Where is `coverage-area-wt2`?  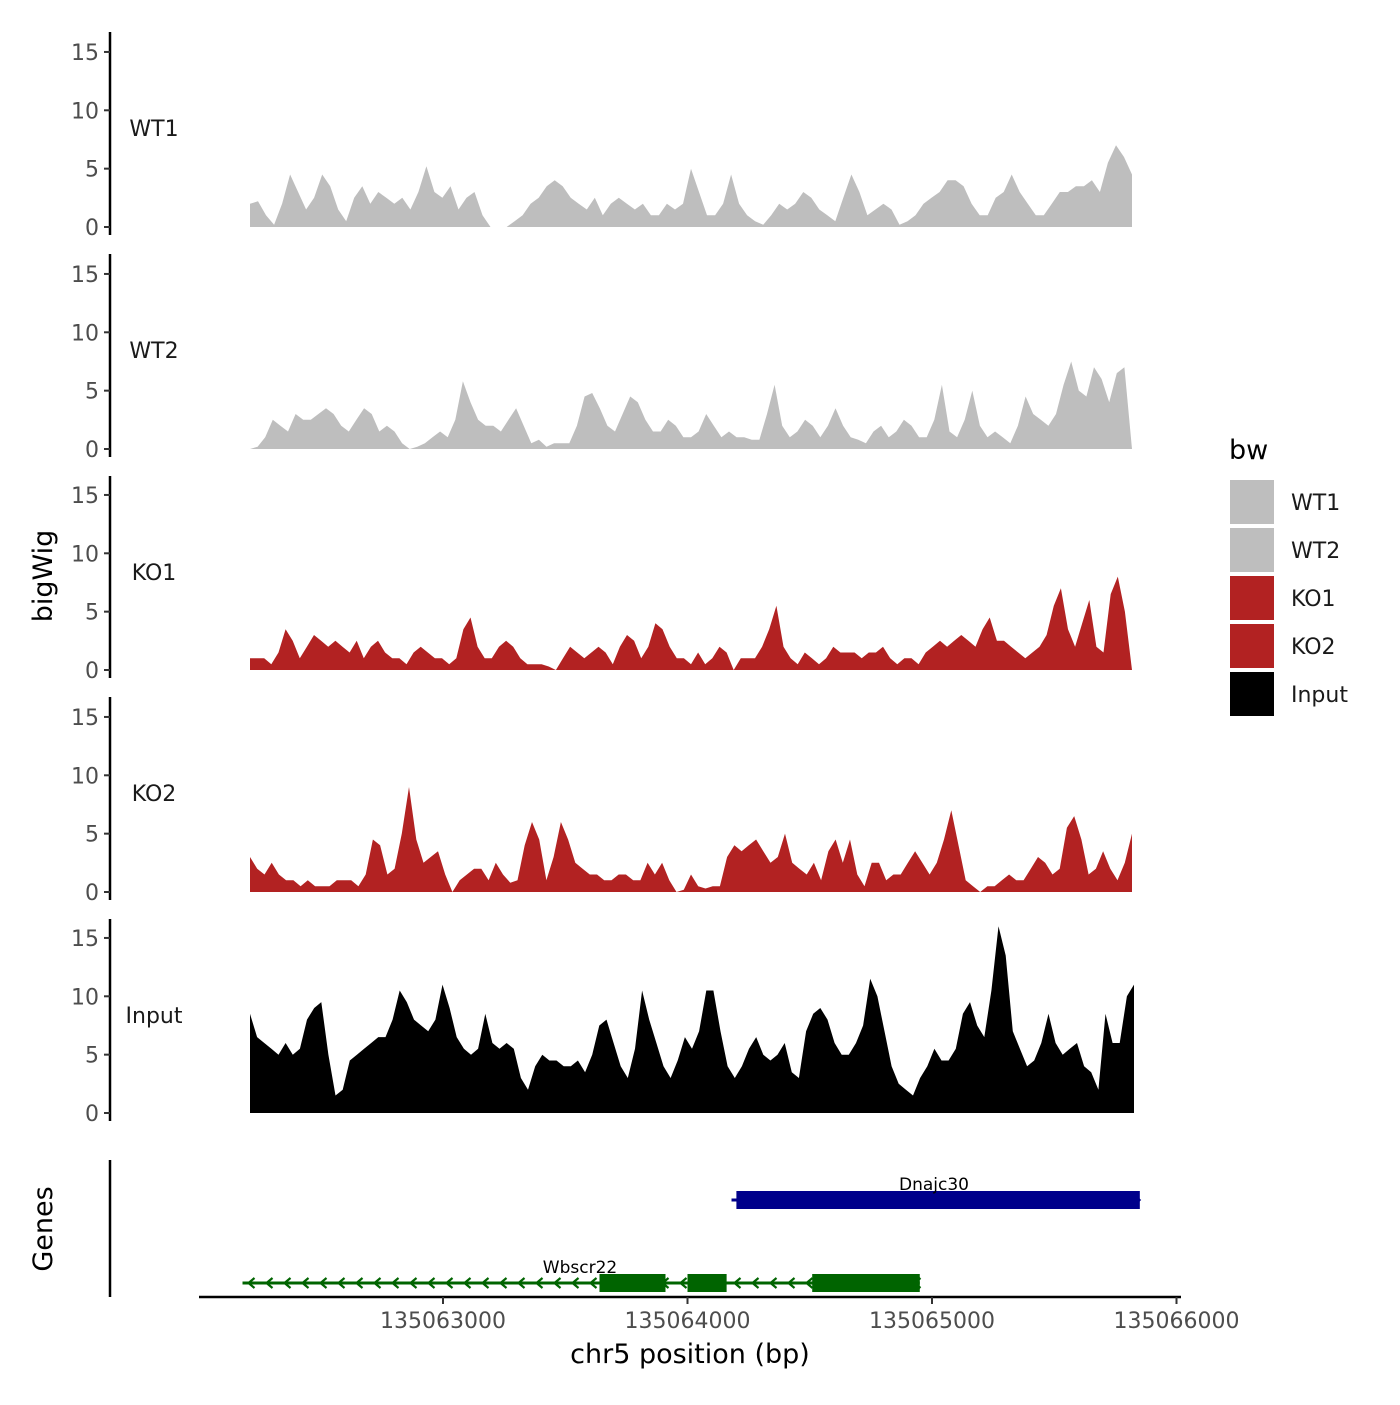
coverage-area-wt2 is located at coordinates (691, 405).